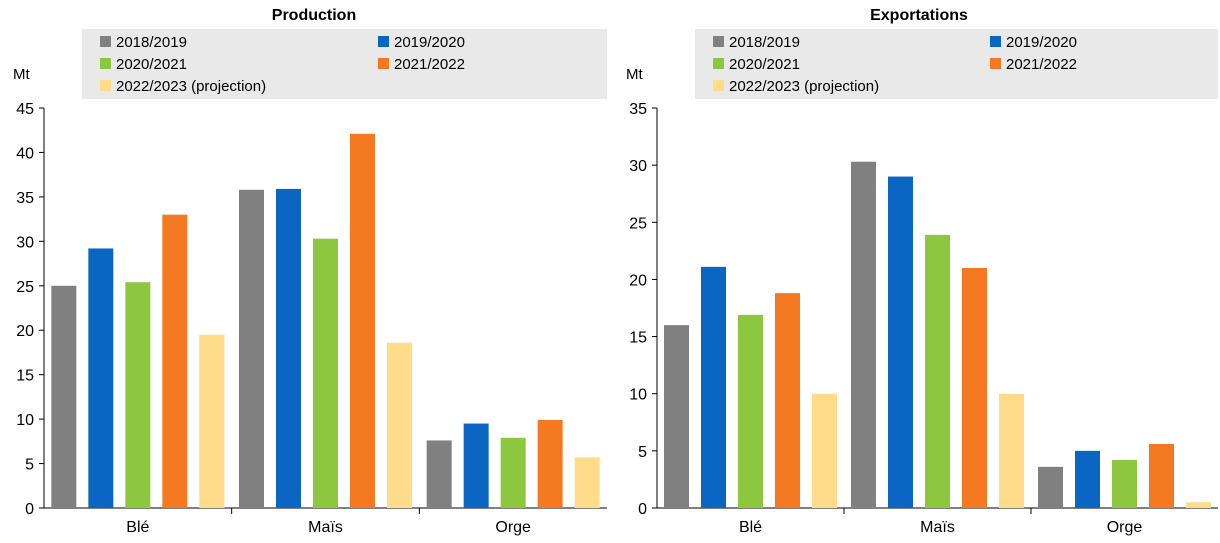 Image resolution: width=1220 pixels, height=543 pixels. I want to click on y-tick-label: 45, so click(25, 109).